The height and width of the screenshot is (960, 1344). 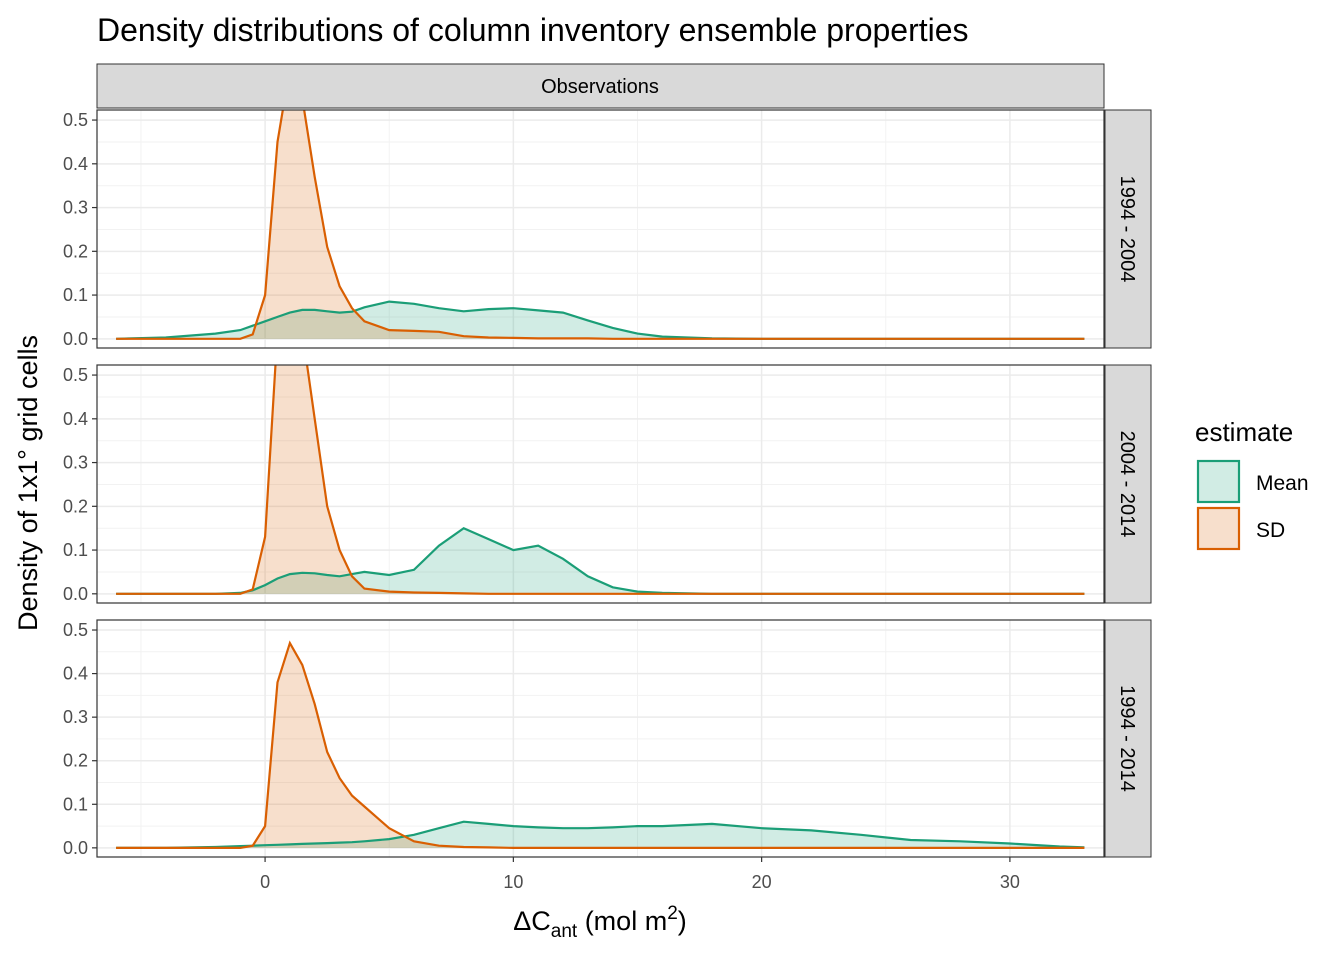 I want to click on facet-label: 2004 - 2014, so click(x=1127, y=484).